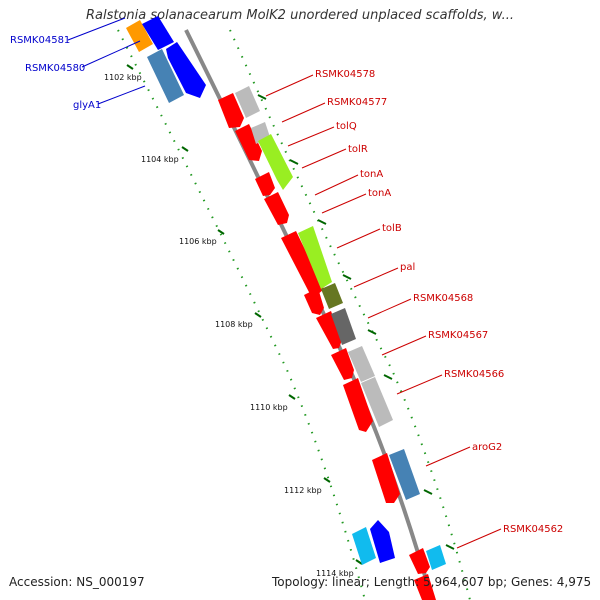 This screenshot has width=600, height=600. Describe the element at coordinates (186, 70) in the screenshot. I see `gene-glyA1-feature` at that location.